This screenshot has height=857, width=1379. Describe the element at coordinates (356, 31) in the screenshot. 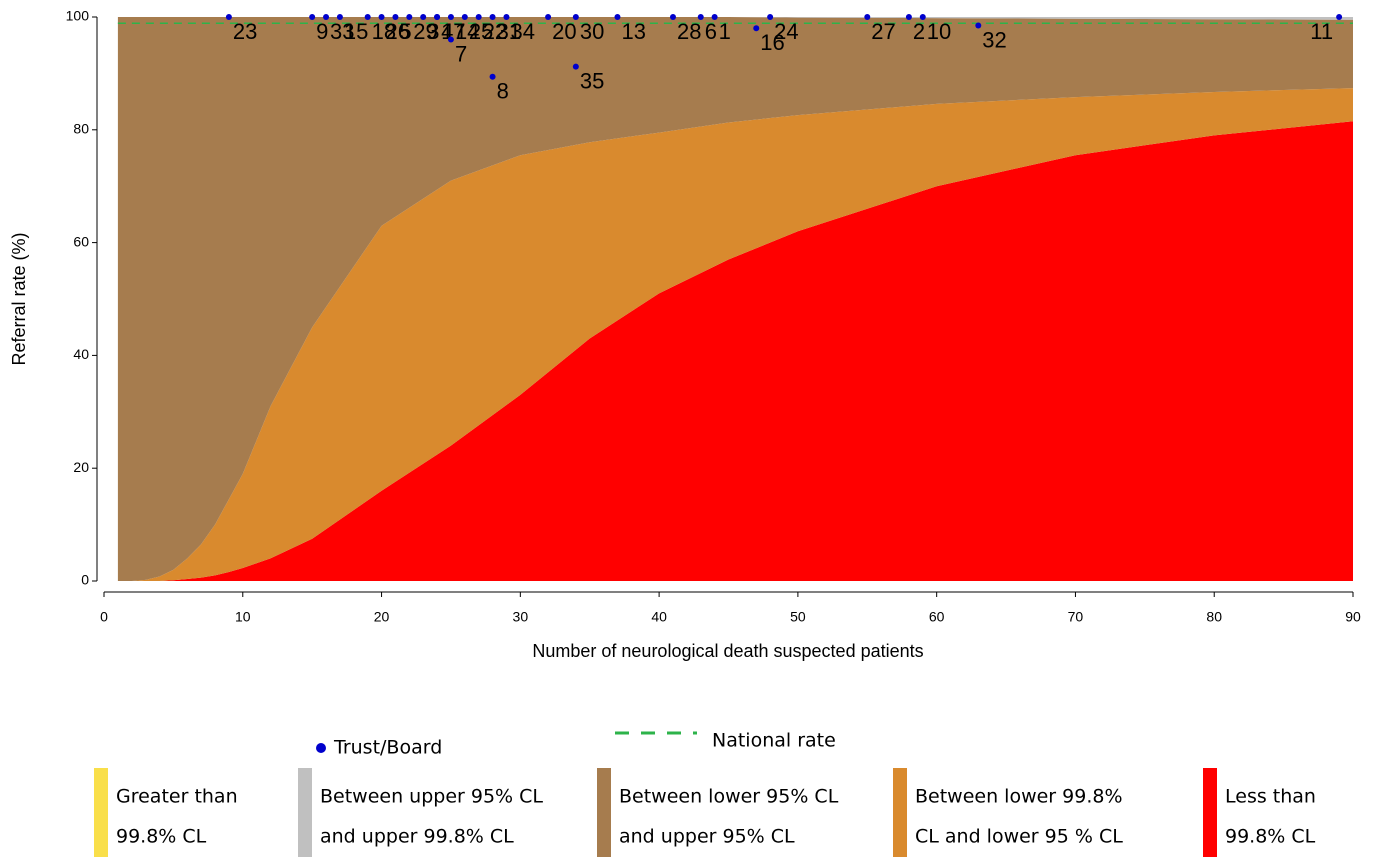

I see `point-label: 15` at that location.